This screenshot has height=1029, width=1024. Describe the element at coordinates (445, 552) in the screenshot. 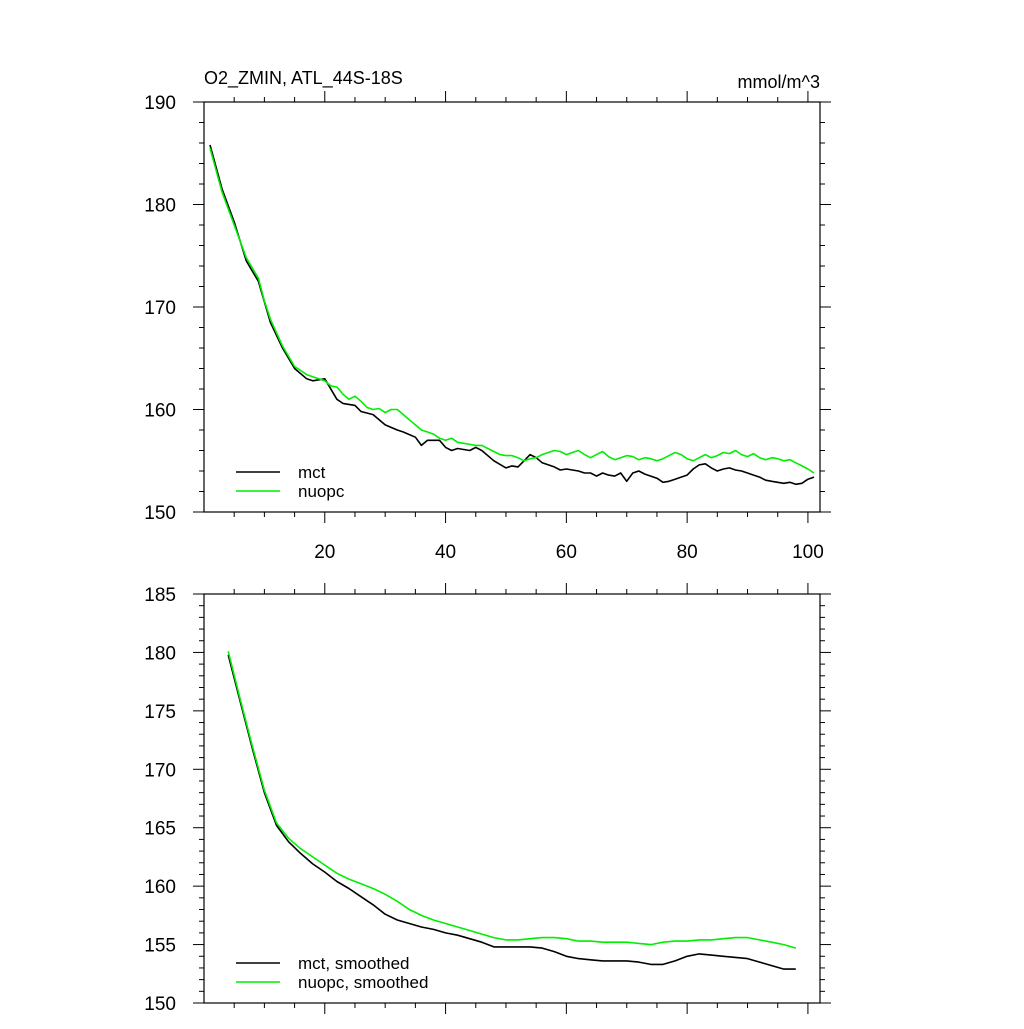

I see `x-tick-label: 40` at that location.